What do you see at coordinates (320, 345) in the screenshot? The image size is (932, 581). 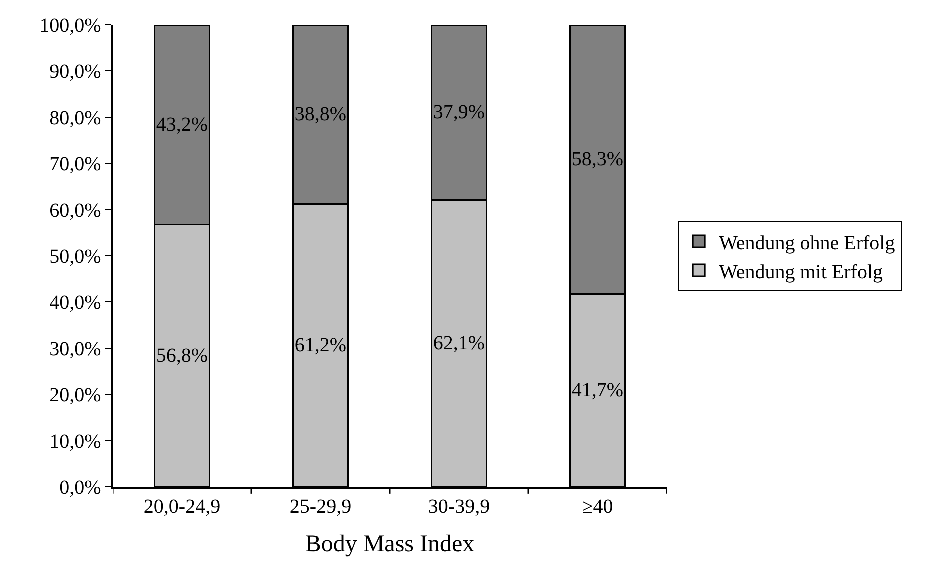 I see `data-label: 61,2%` at bounding box center [320, 345].